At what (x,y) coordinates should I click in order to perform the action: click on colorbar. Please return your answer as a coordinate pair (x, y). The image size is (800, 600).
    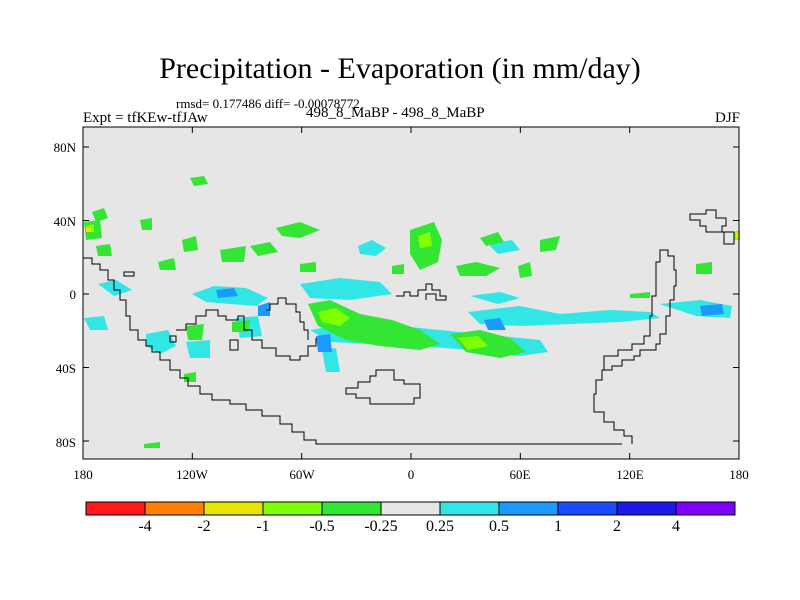
    Looking at the image, I should click on (410, 508).